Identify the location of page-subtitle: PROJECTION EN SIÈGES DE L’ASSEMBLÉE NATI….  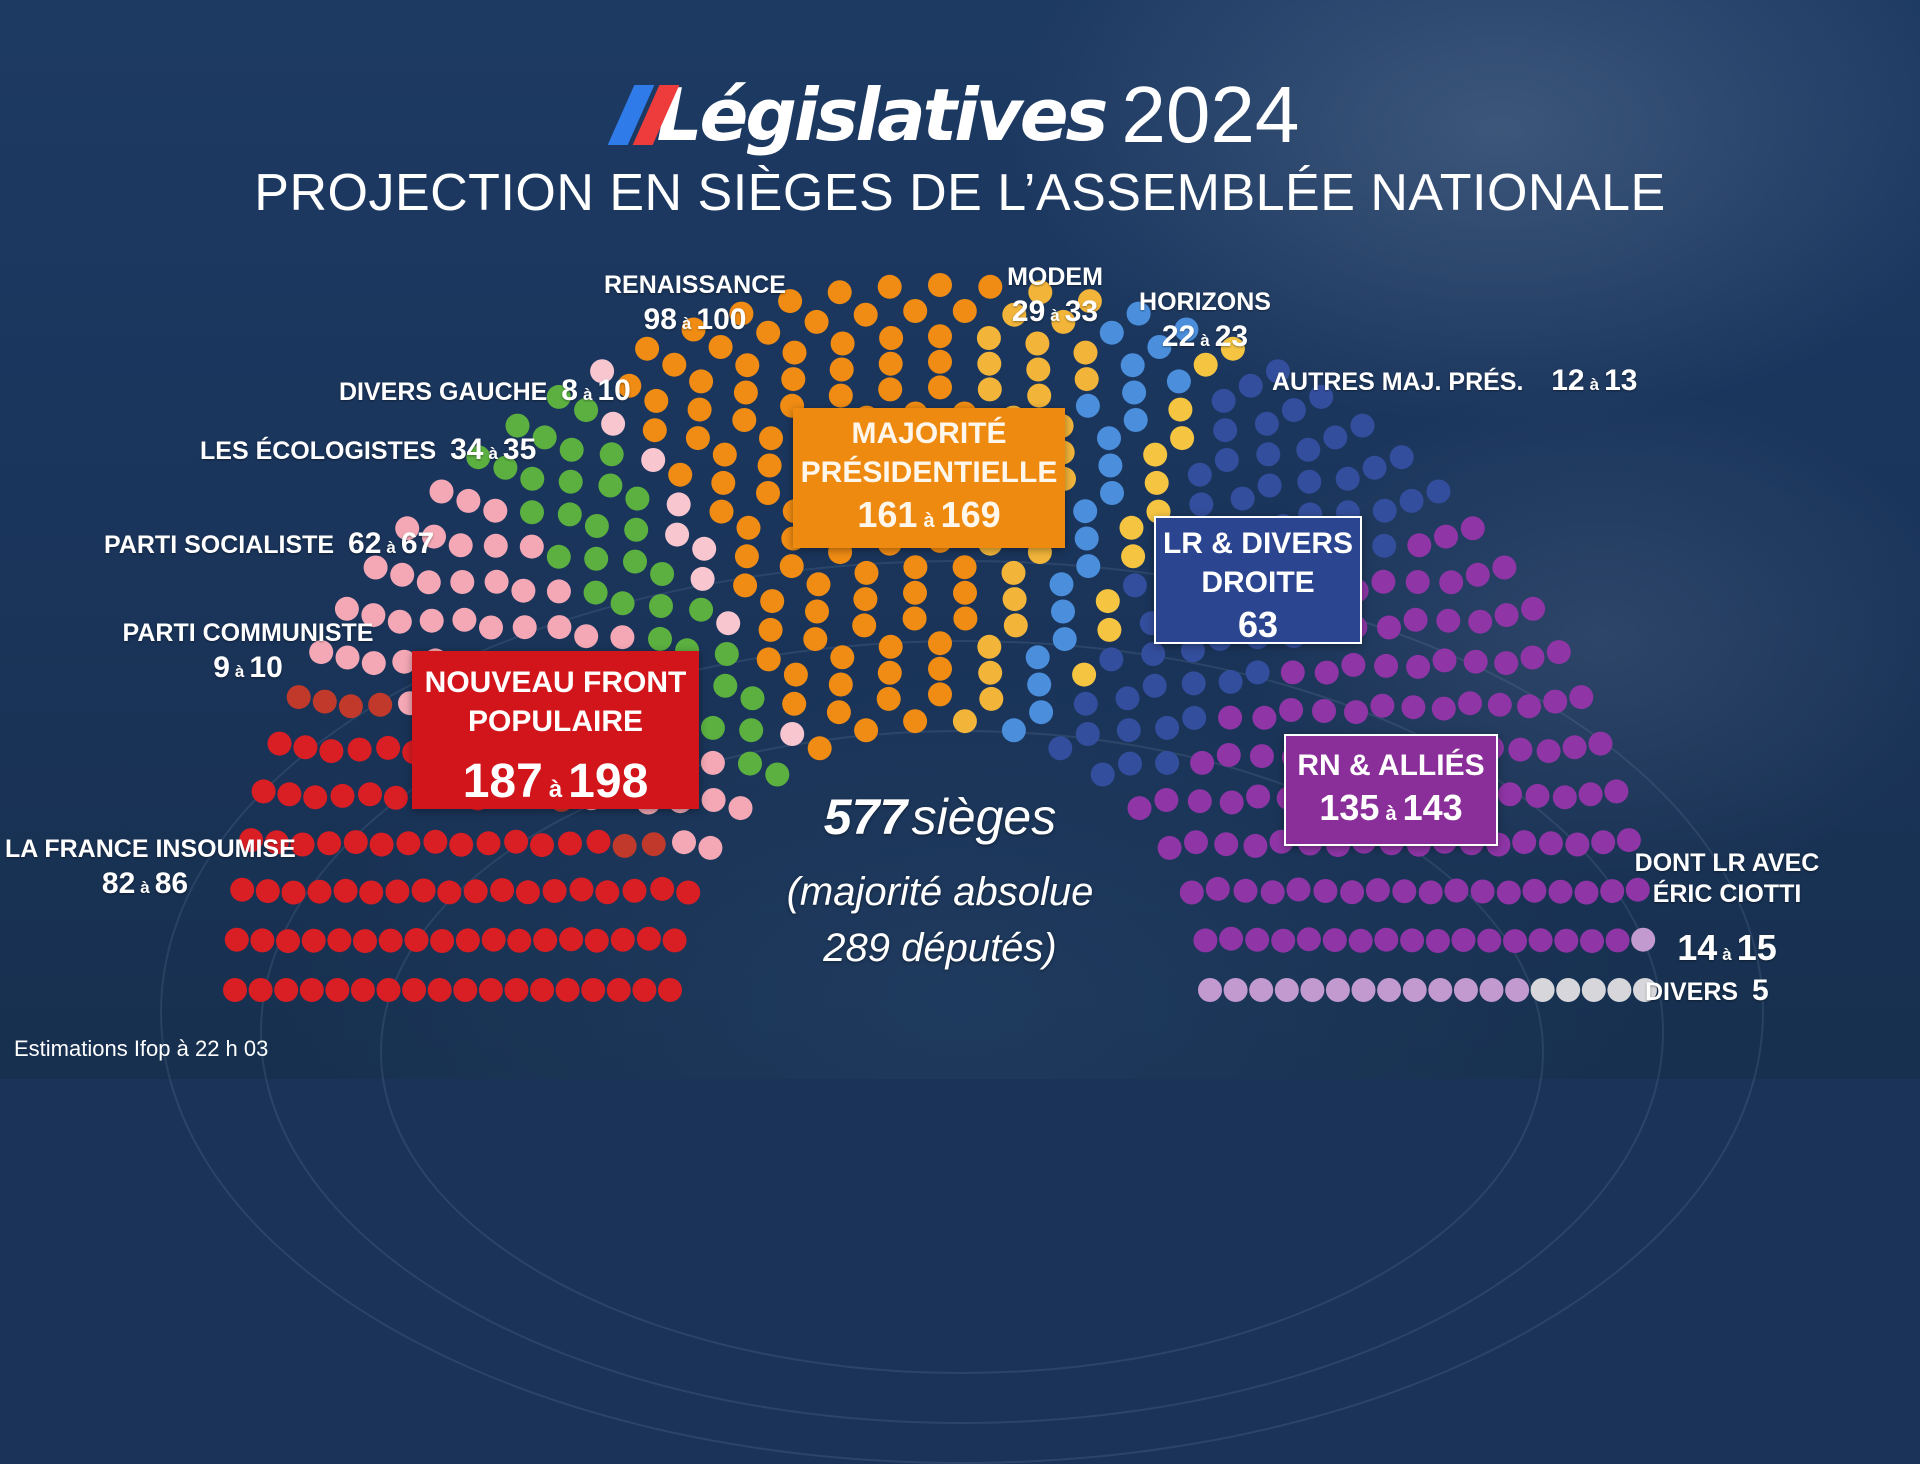
(960, 193).